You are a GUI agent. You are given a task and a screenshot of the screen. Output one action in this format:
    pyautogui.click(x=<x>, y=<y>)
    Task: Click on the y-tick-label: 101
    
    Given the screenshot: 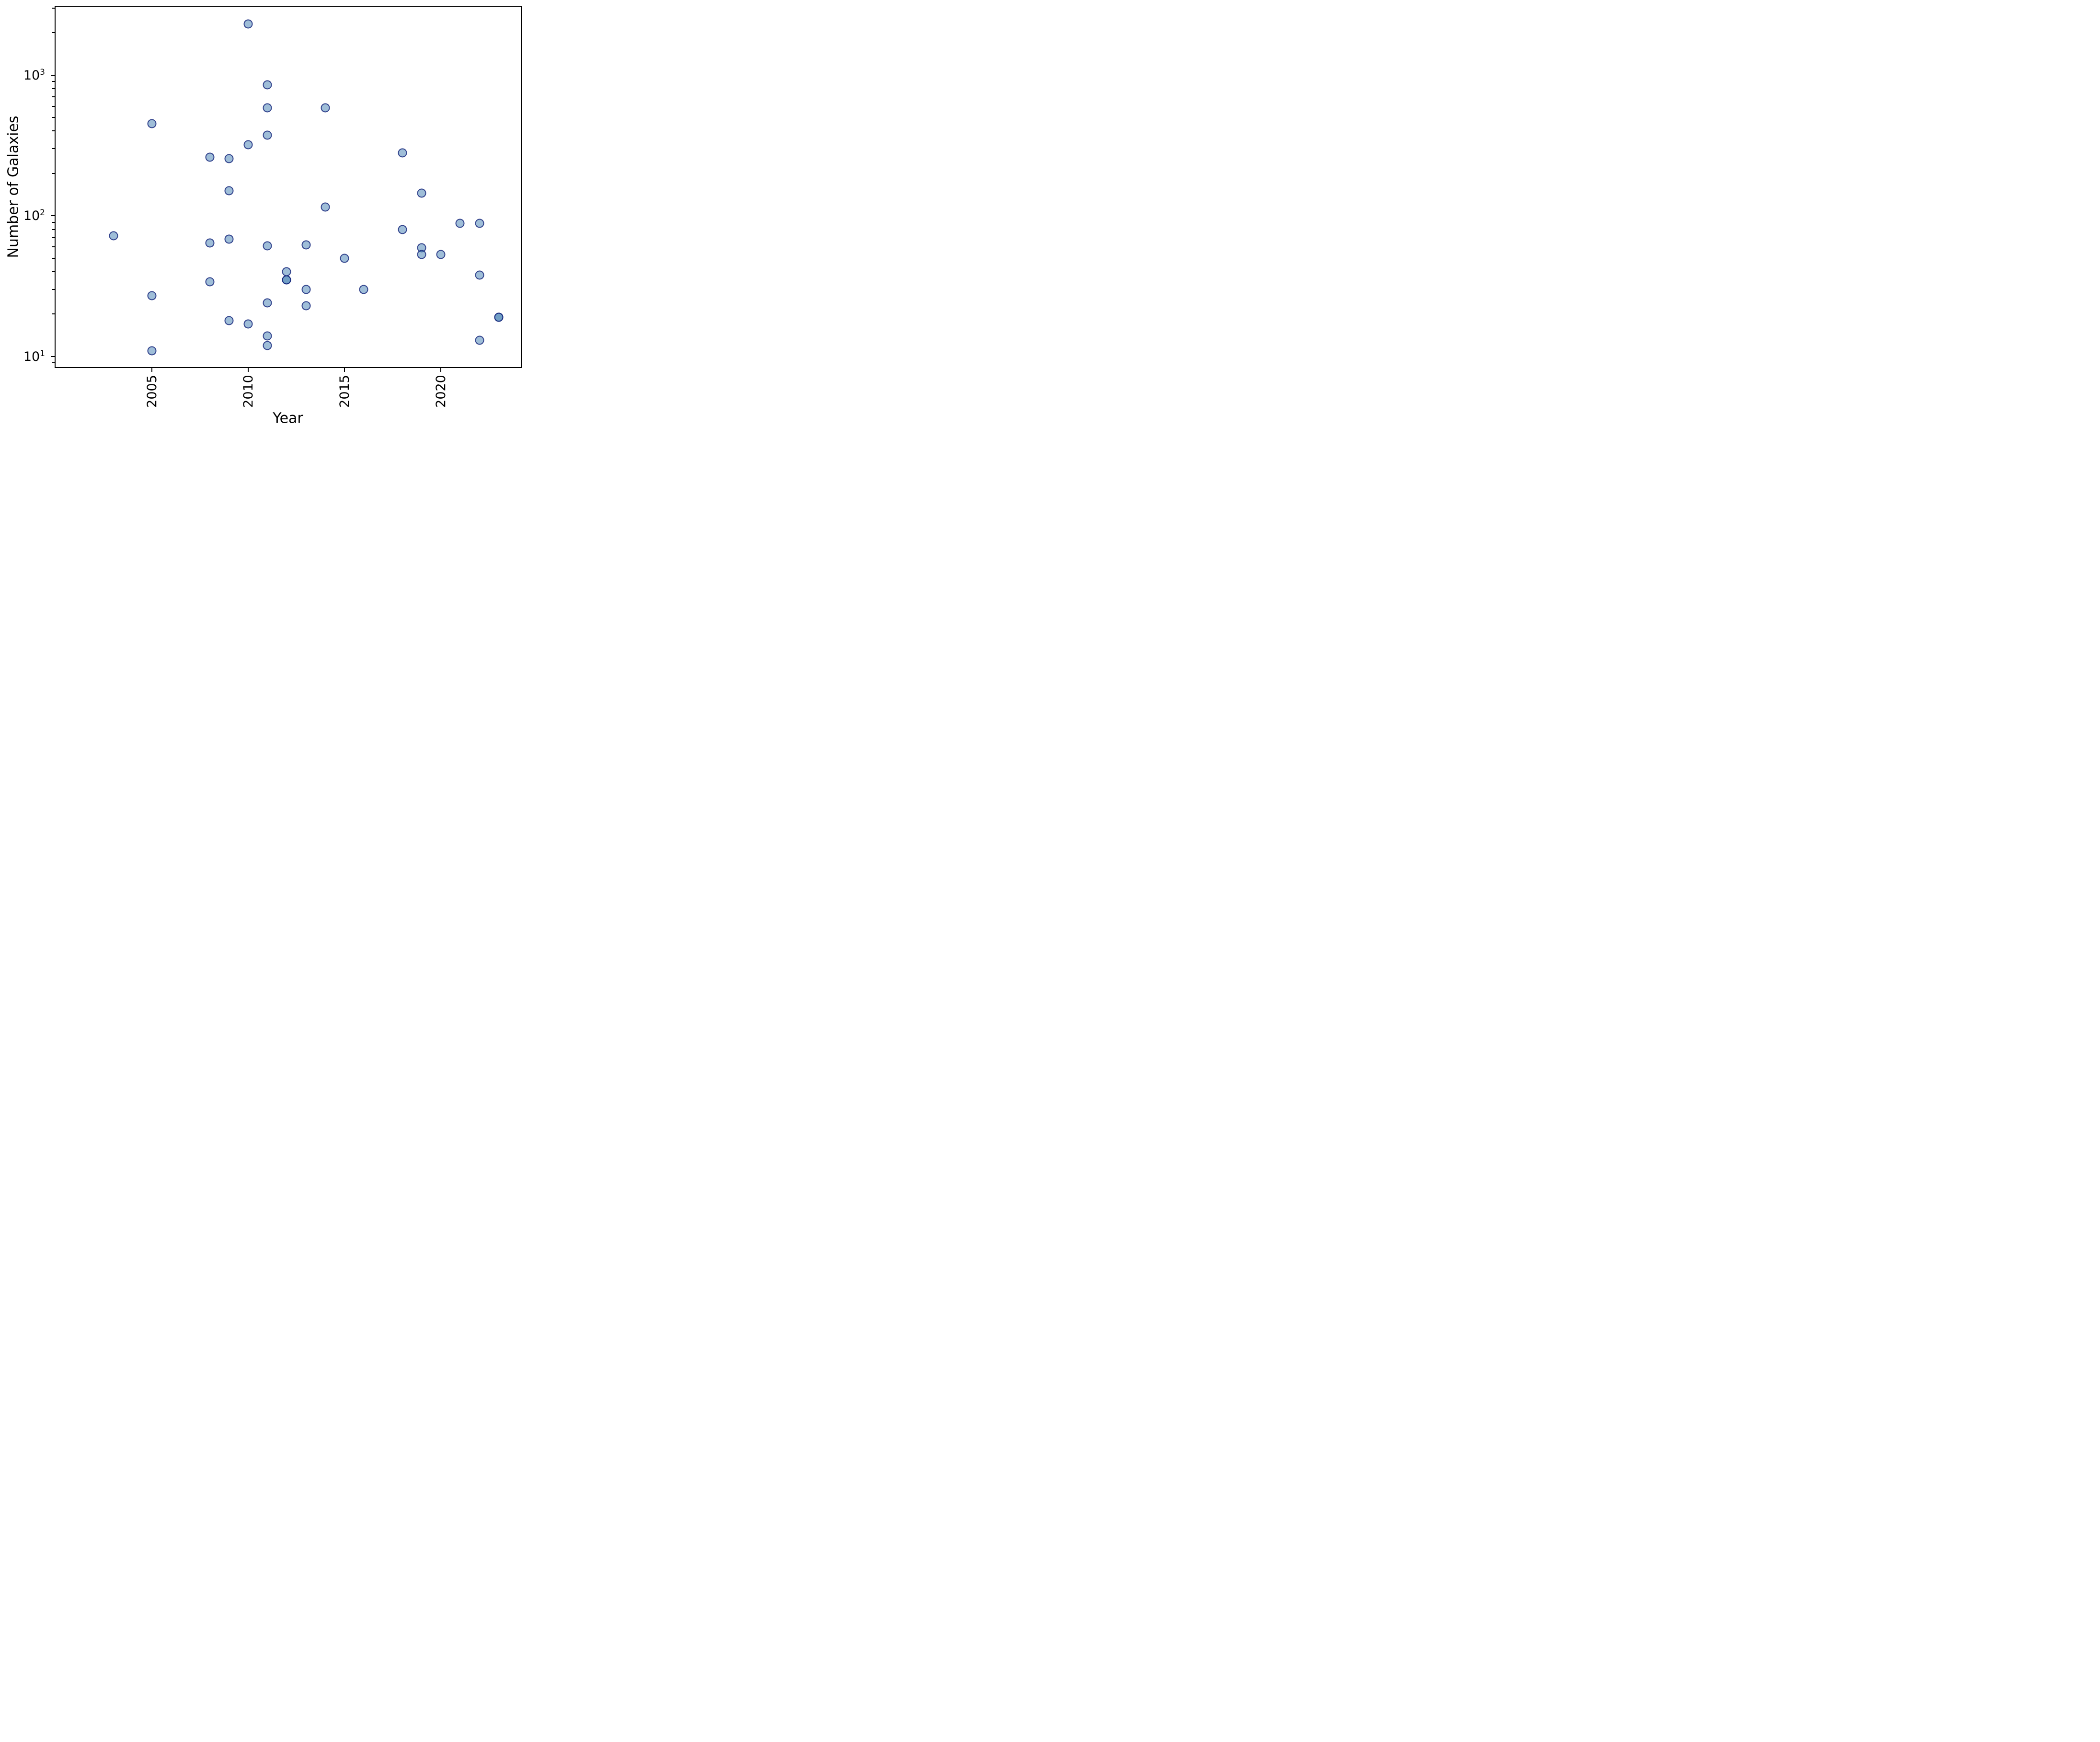 What is the action you would take?
    pyautogui.click(x=34, y=356)
    